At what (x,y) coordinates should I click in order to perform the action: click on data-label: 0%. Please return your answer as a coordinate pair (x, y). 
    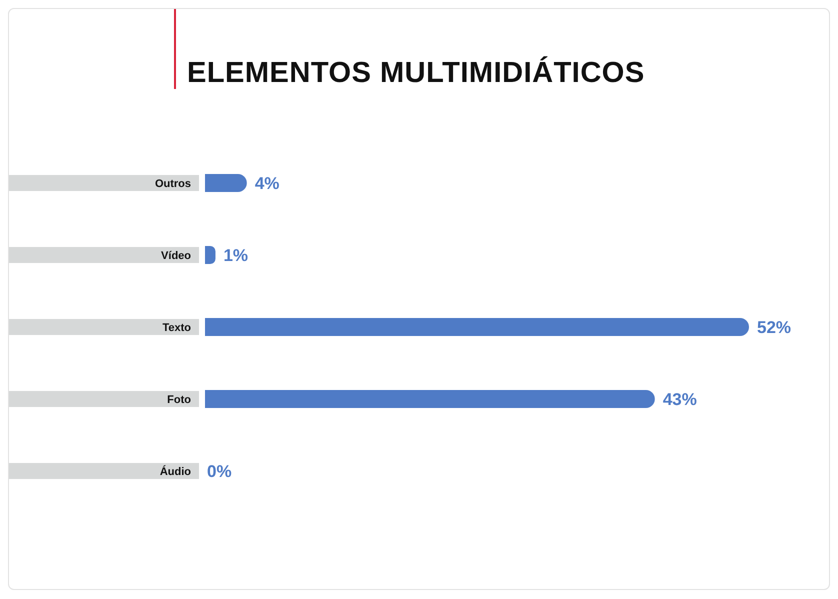
    Looking at the image, I should click on (219, 471).